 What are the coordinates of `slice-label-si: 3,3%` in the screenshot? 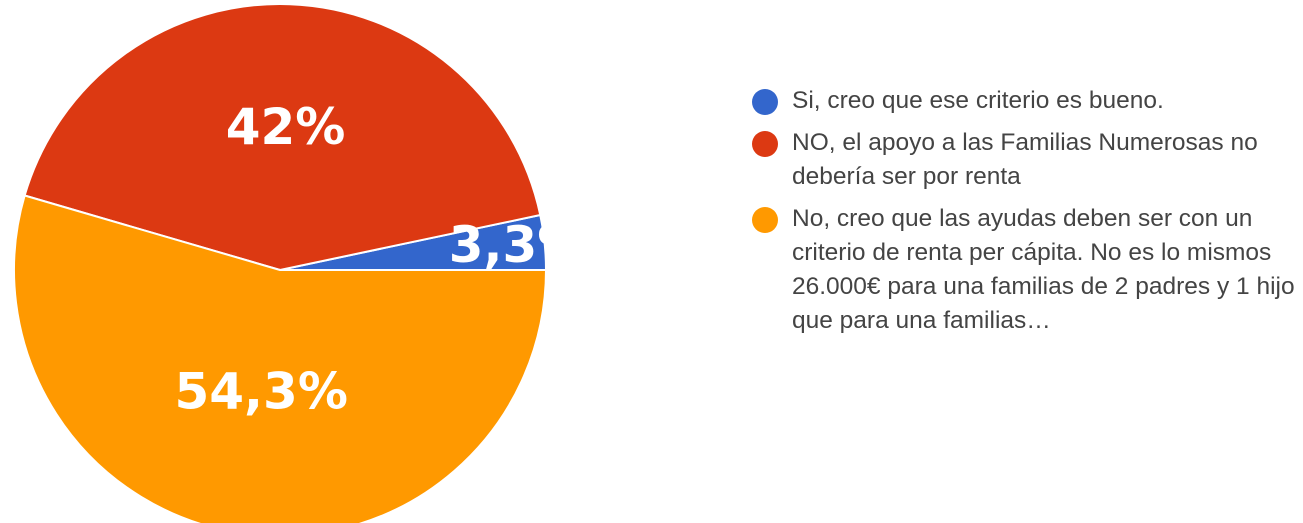 It's located at (504, 245).